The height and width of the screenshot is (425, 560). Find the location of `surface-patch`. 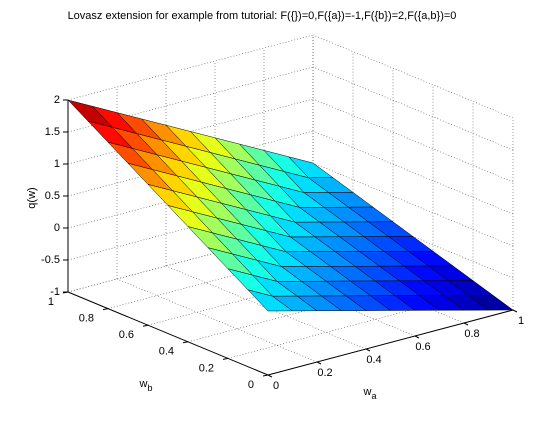

surface-patch is located at coordinates (270, 300).